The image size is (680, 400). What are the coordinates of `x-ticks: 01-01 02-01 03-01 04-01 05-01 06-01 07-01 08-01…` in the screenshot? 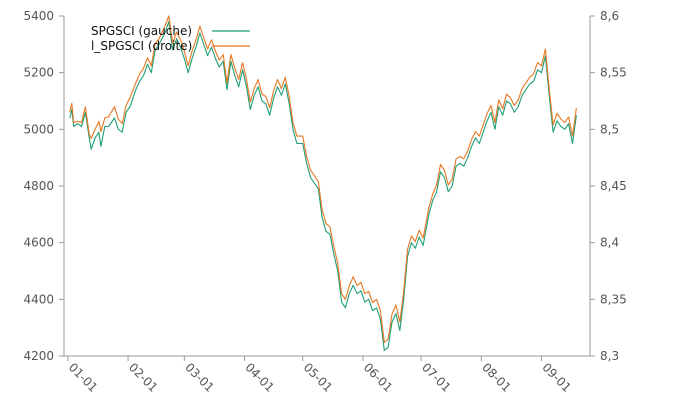 It's located at (320, 375).